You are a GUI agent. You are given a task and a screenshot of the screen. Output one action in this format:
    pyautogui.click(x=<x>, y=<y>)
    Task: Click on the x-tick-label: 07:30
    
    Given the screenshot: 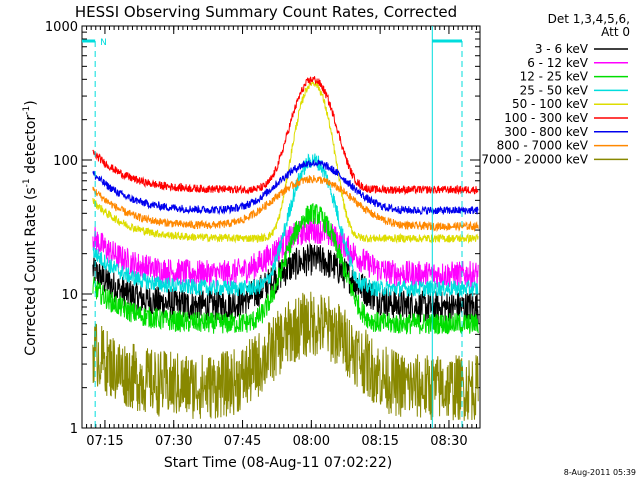 What is the action you would take?
    pyautogui.click(x=173, y=441)
    